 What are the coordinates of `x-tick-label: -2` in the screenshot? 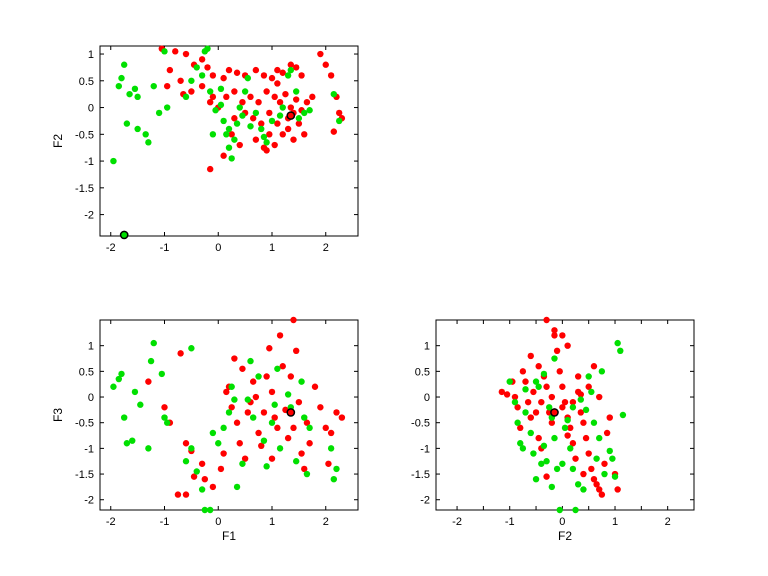 It's located at (111, 248).